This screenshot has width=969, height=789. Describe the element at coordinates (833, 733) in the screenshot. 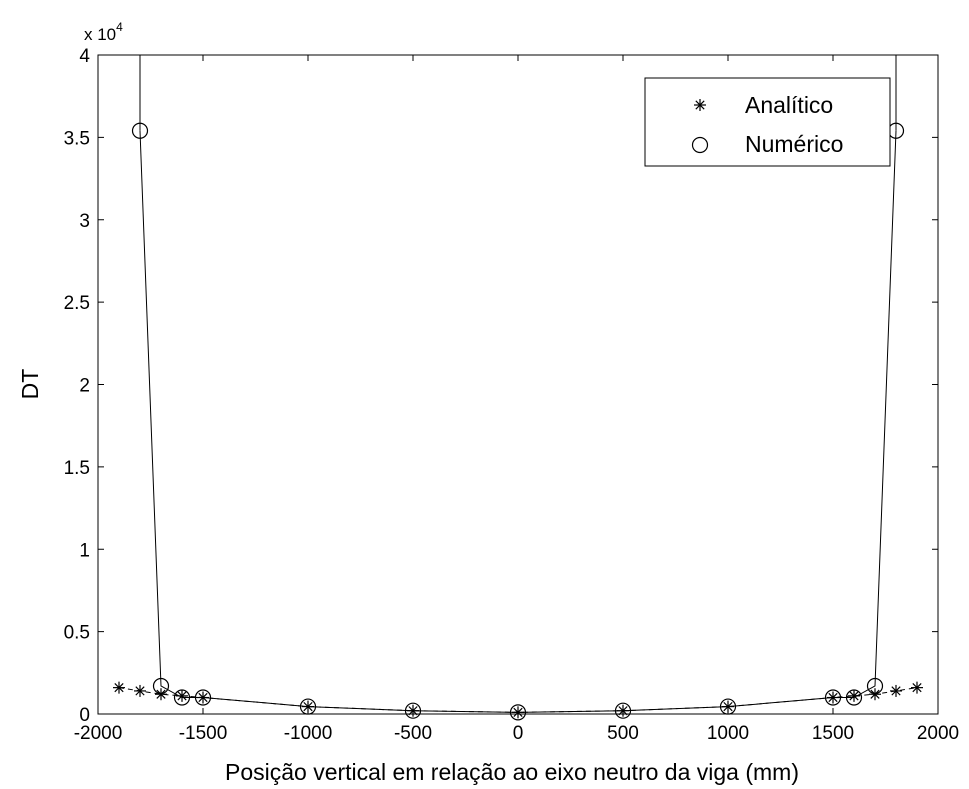

I see `x-tick-label: 1500` at that location.